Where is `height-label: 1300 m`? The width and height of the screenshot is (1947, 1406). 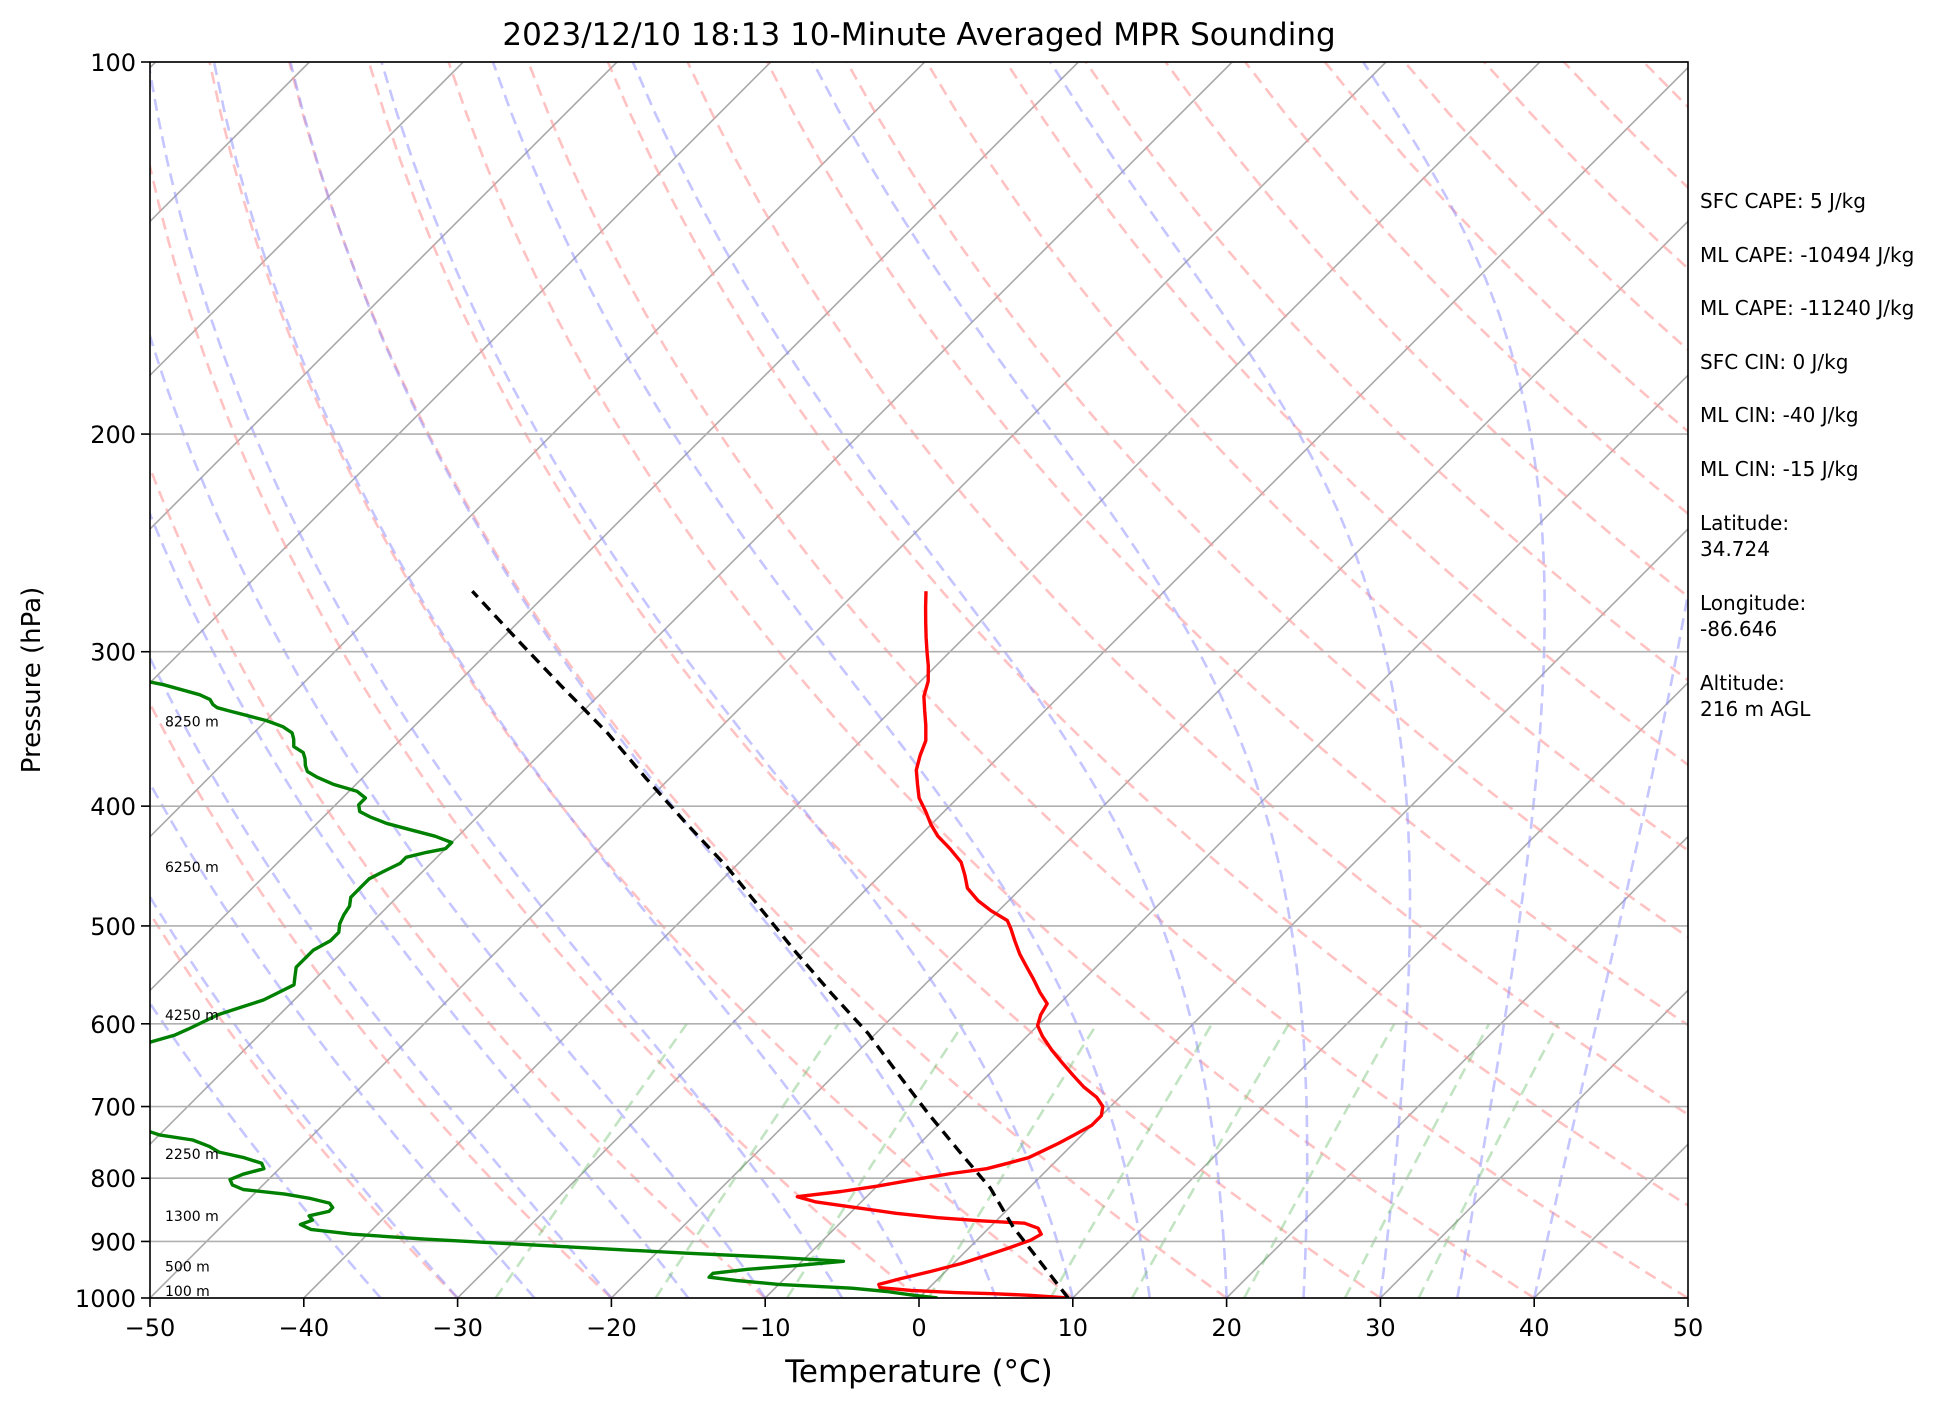 height-label: 1300 m is located at coordinates (192, 1217).